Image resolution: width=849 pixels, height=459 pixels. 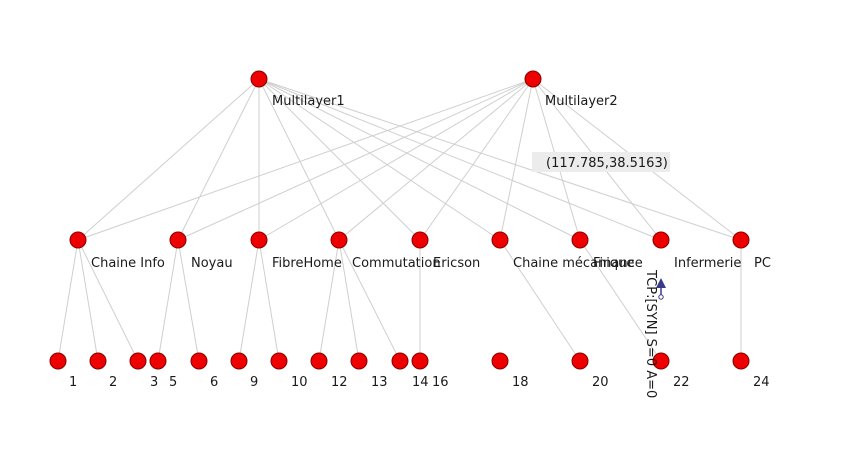 What do you see at coordinates (254, 382) in the screenshot?
I see `access-node-label: 9` at bounding box center [254, 382].